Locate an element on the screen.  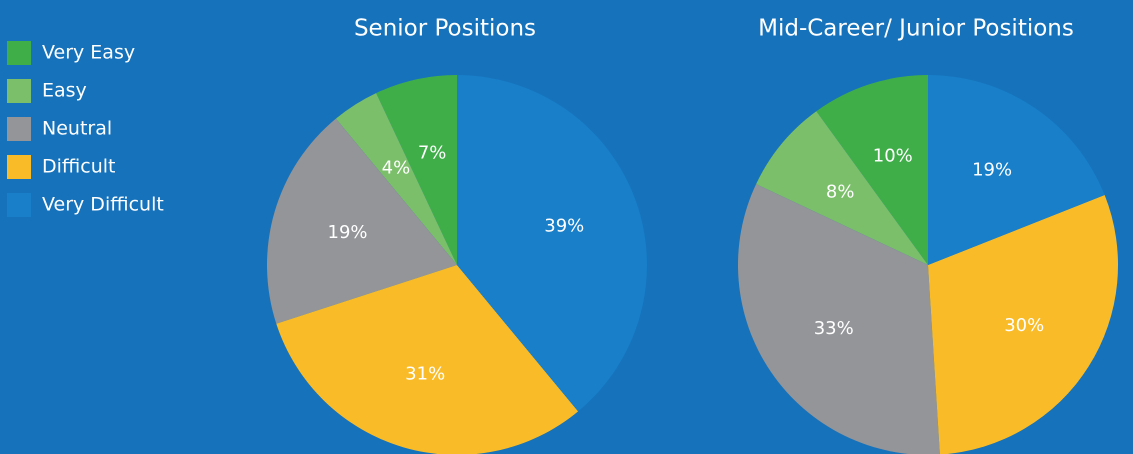
chart-title: Senior Positions is located at coordinates (445, 29).